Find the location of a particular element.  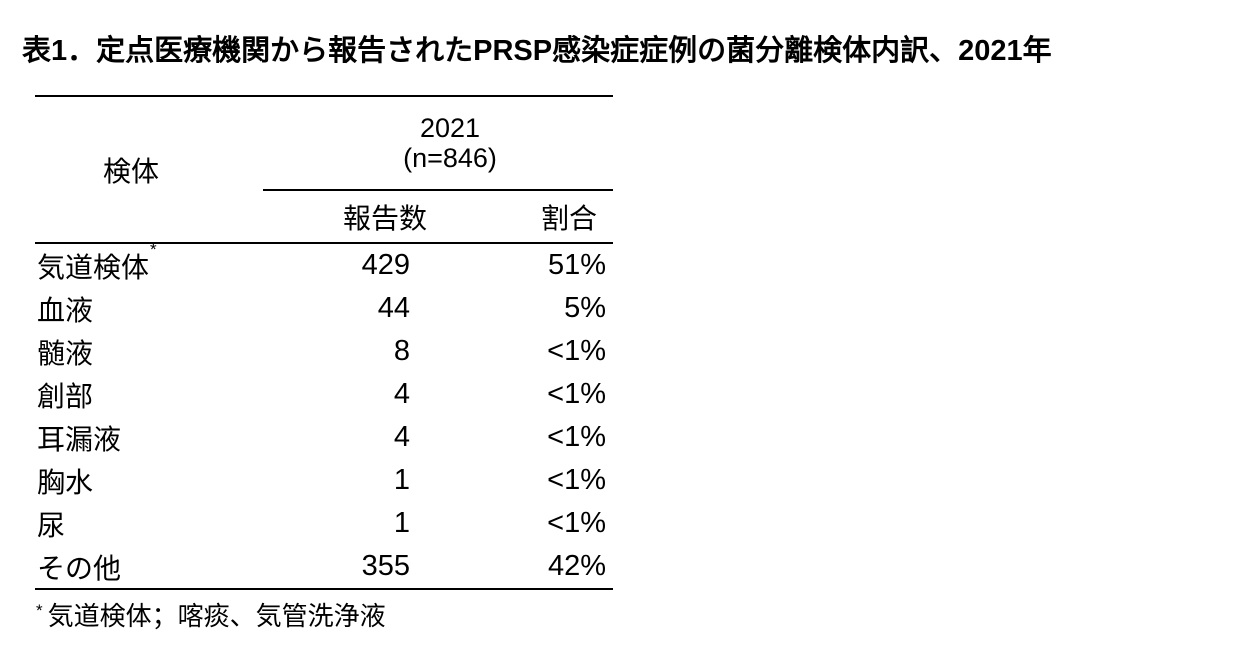

specimen-name: 尿 is located at coordinates (51, 525).